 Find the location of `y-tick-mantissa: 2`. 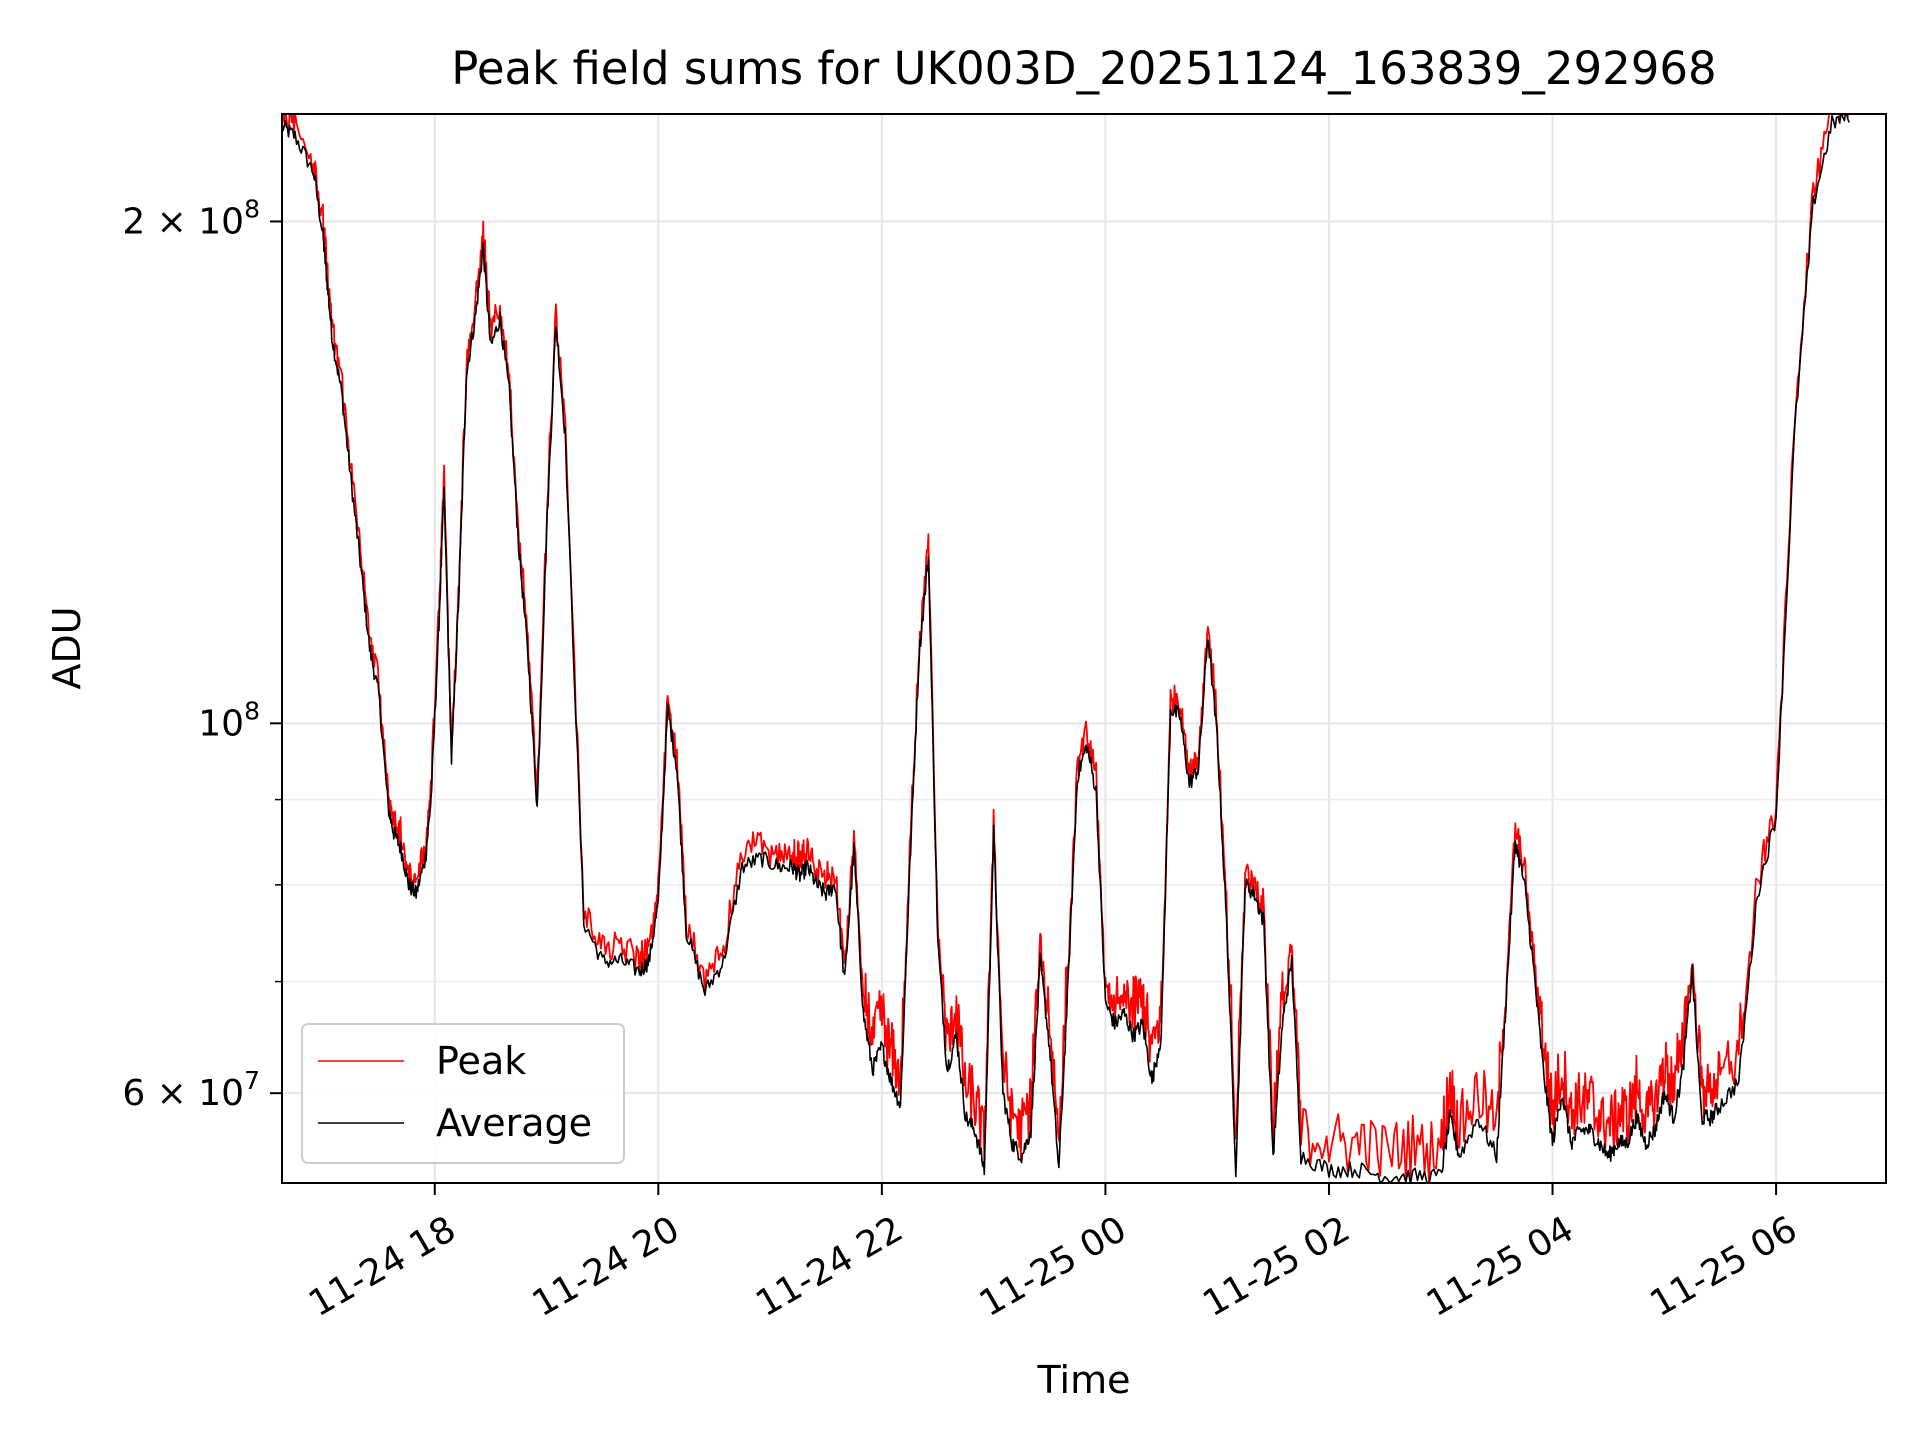

y-tick-mantissa: 2 is located at coordinates (139, 221).